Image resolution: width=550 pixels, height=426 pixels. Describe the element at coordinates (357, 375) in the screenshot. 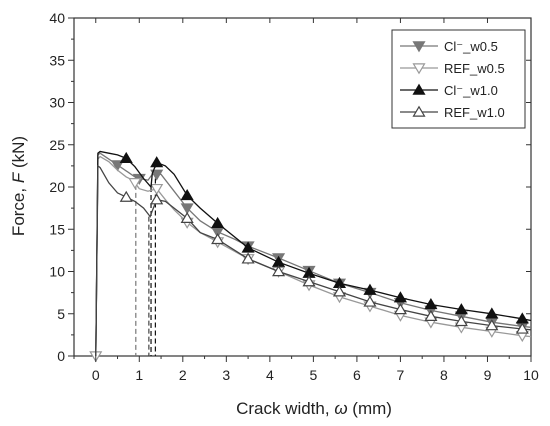

I see `x-tick-label: 6` at that location.